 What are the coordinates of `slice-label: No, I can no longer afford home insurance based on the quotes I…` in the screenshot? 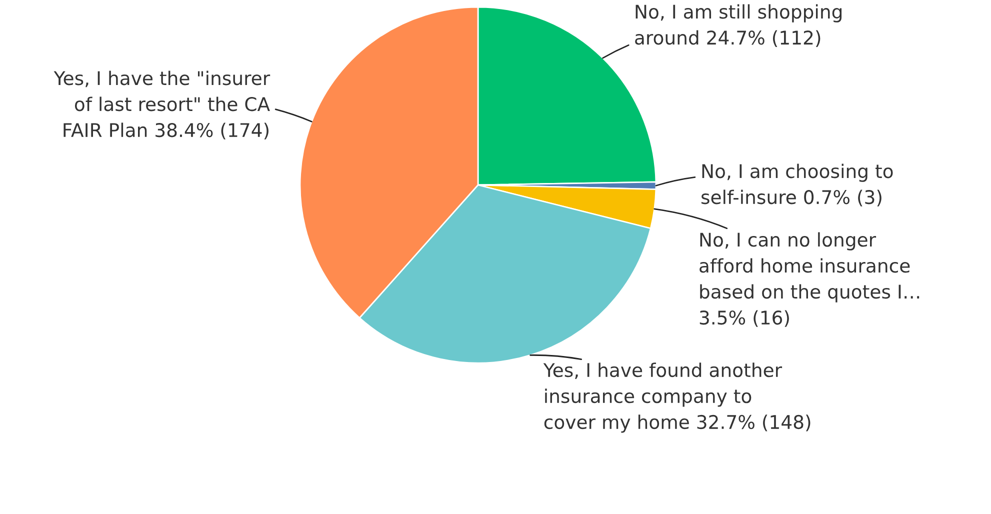 It's located at (810, 267).